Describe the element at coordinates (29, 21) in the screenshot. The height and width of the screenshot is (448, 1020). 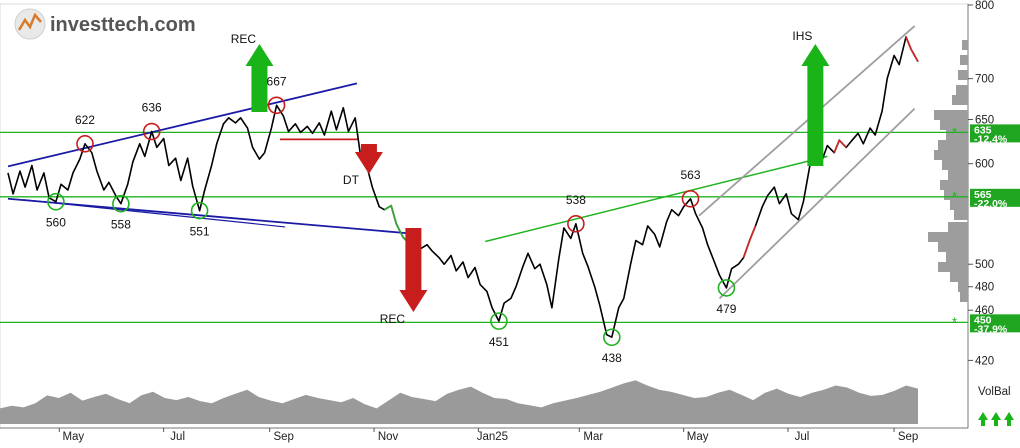
I see `logo-icon-line` at that location.